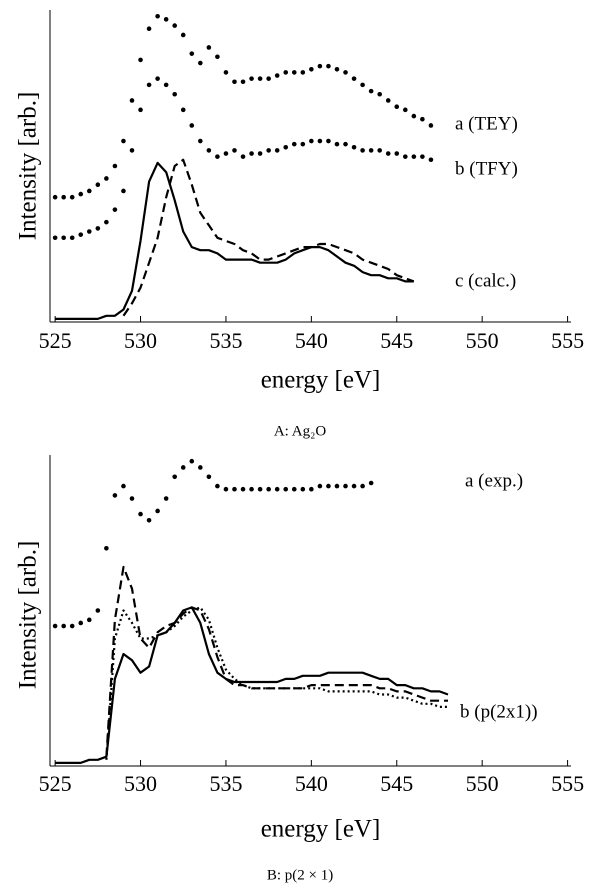 This screenshot has width=590, height=886. I want to click on x-tick-label: 550, so click(482, 783).